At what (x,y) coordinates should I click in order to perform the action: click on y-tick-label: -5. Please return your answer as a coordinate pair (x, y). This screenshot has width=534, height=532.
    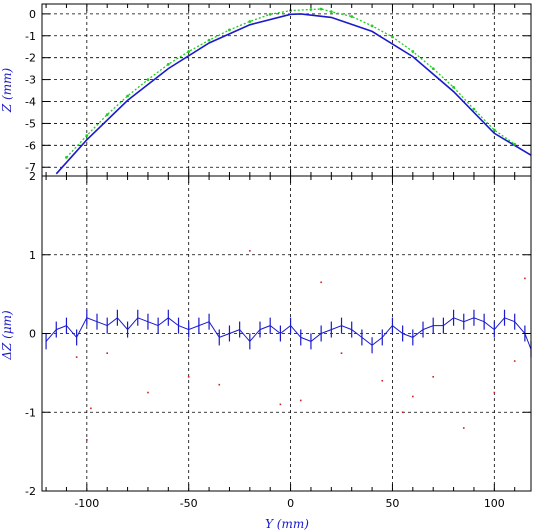
    Looking at the image, I should click on (30, 123).